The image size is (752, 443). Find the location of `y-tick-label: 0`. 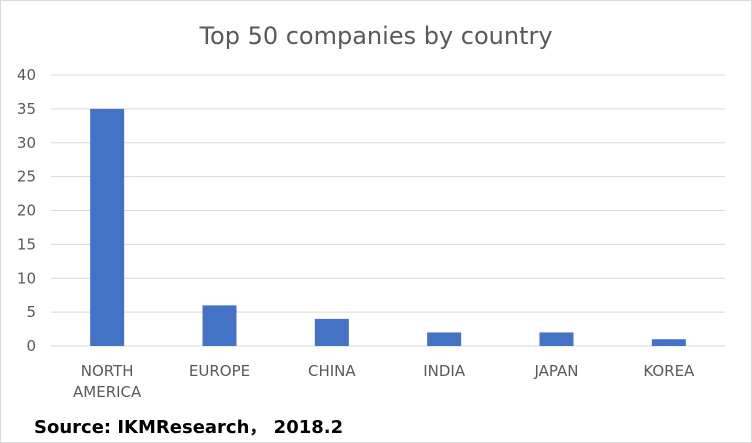

y-tick-label: 0 is located at coordinates (31, 346).